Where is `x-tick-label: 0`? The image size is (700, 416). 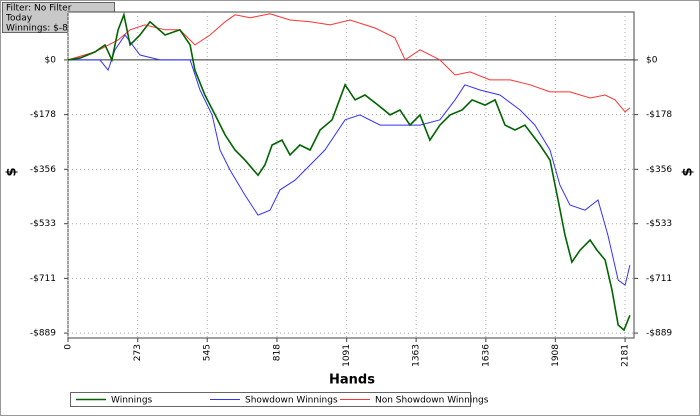 x-tick-label: 0 is located at coordinates (69, 347).